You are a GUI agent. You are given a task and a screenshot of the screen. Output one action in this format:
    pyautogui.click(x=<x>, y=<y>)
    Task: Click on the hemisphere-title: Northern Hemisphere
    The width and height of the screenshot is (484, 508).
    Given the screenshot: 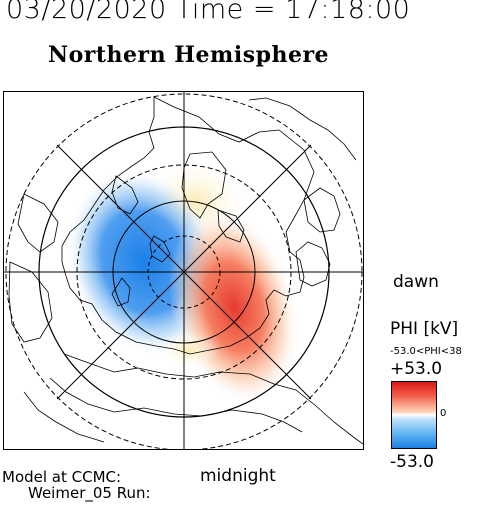 What is the action you would take?
    pyautogui.click(x=189, y=55)
    